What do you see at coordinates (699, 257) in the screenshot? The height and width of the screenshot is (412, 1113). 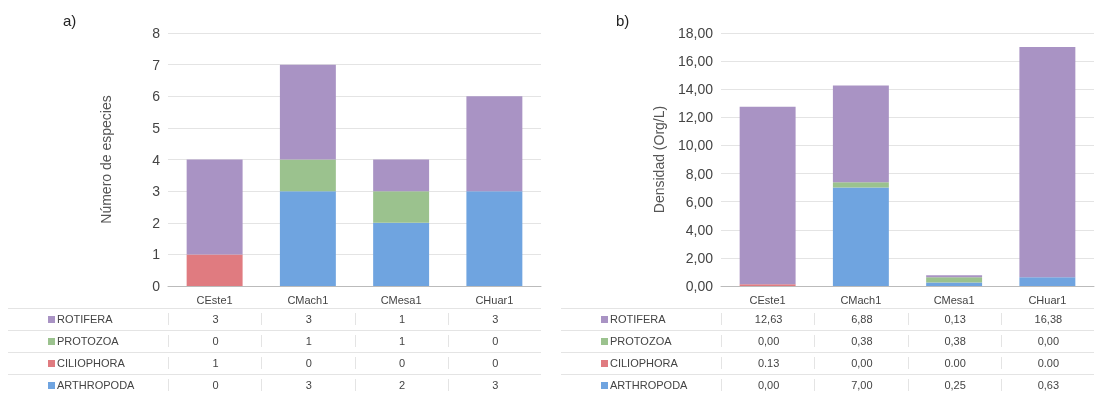 I see `y-tick-label: 2,00` at bounding box center [699, 257].